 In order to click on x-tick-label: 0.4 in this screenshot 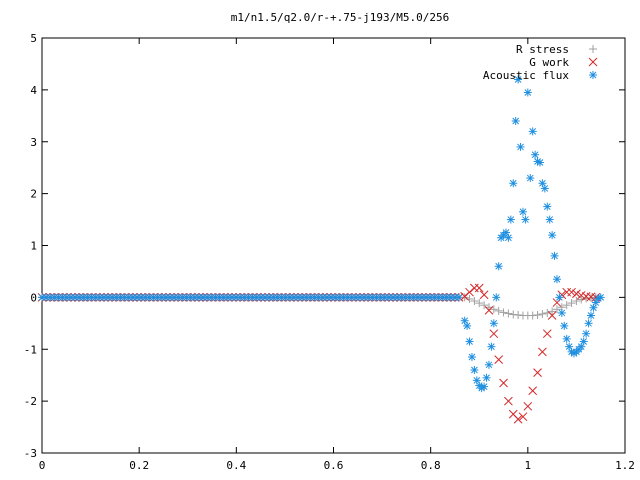, I will do `click(236, 465)`.